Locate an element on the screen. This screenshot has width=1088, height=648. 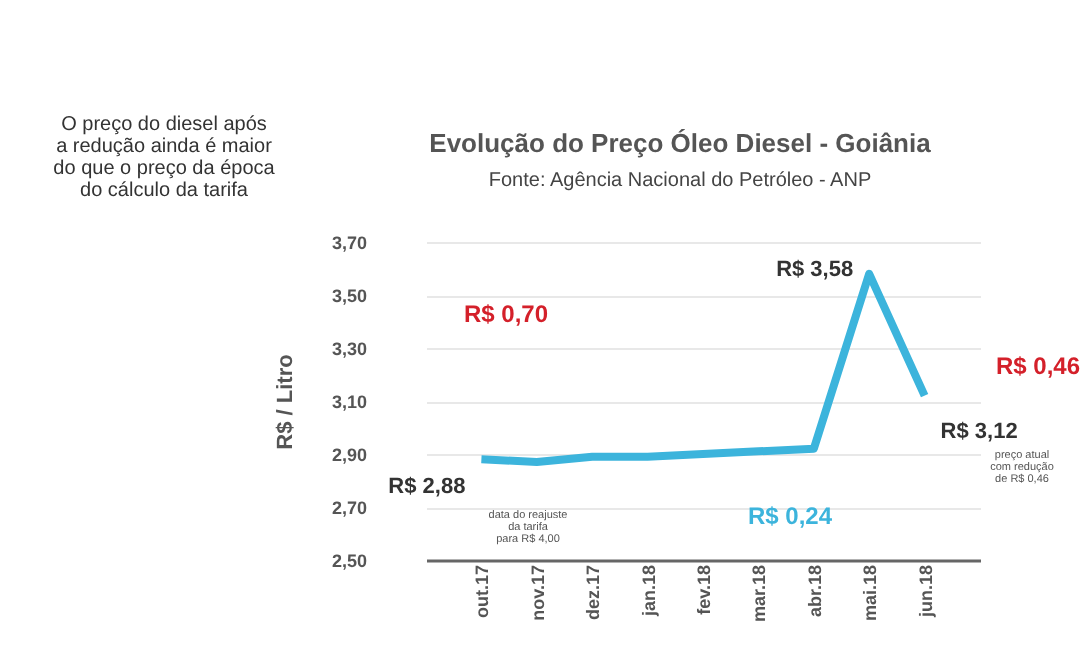
y-tick-label: 3,50 is located at coordinates (349, 296).